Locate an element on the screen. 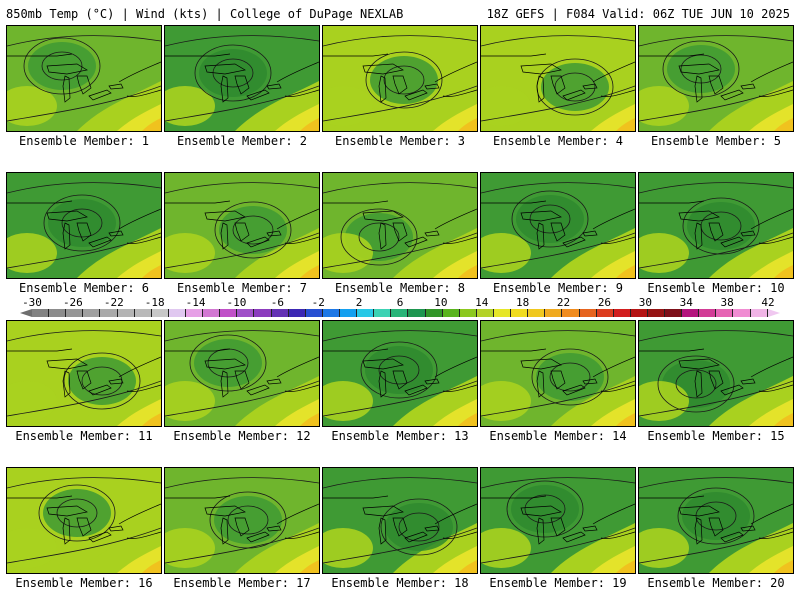 This screenshot has width=800, height=600. colorbar-tick-label: 34 is located at coordinates (686, 302).